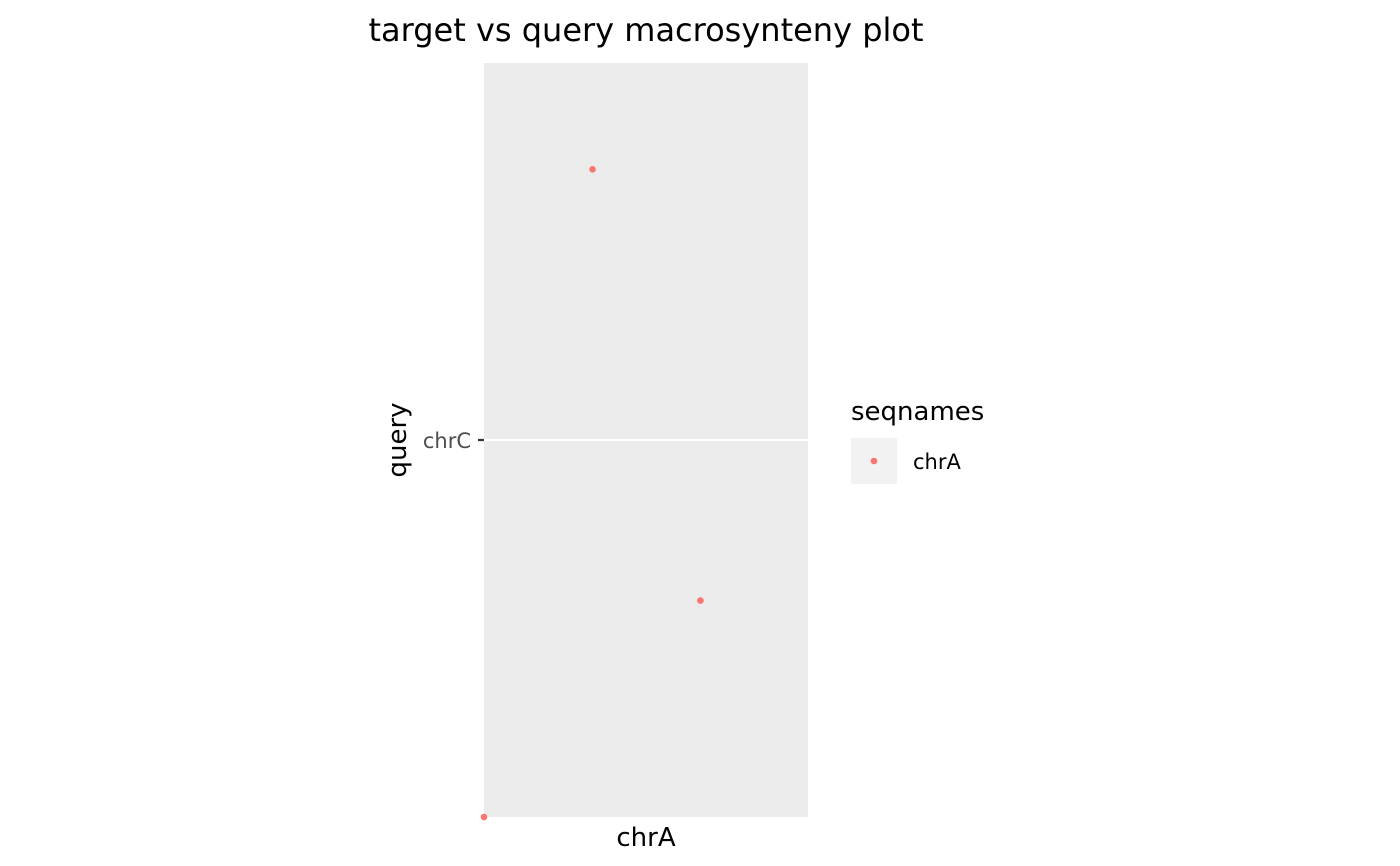  I want to click on y-tick-label: chrC, so click(447, 441).